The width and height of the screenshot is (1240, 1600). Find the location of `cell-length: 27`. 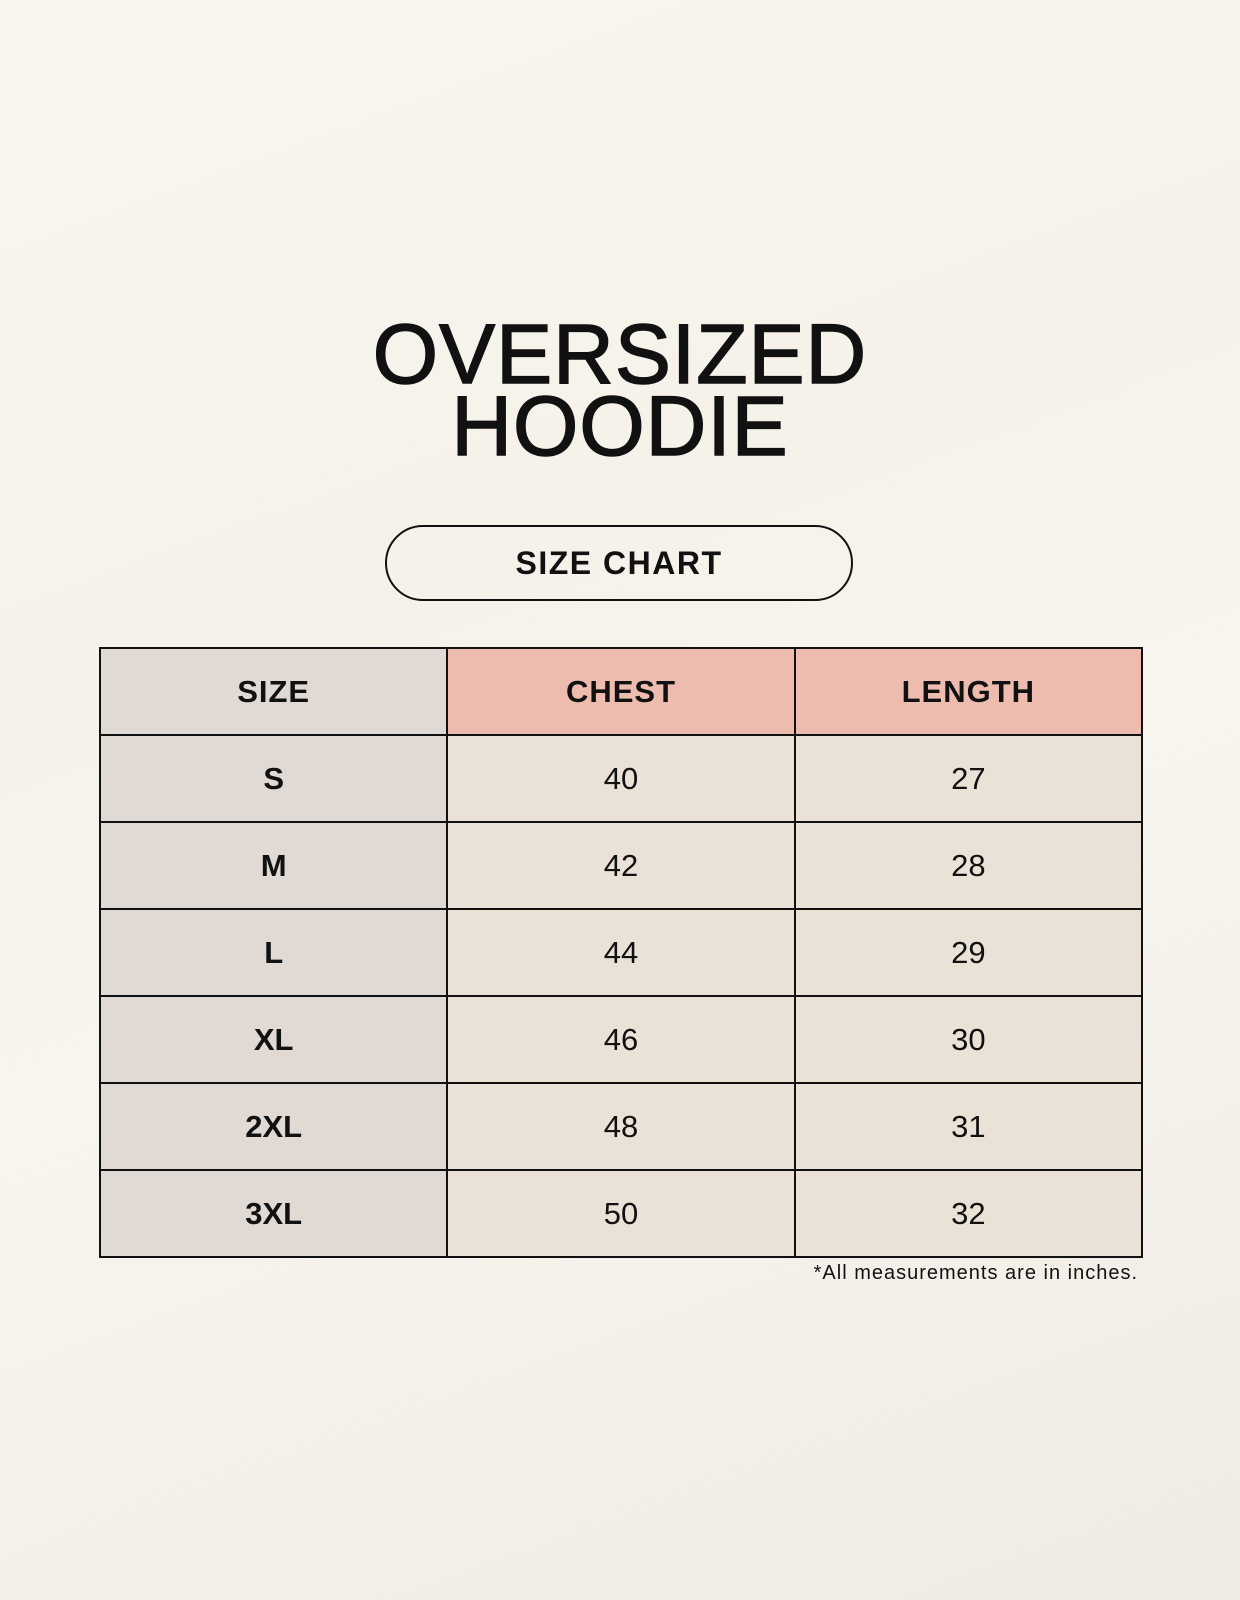

cell-length: 27 is located at coordinates (968, 778).